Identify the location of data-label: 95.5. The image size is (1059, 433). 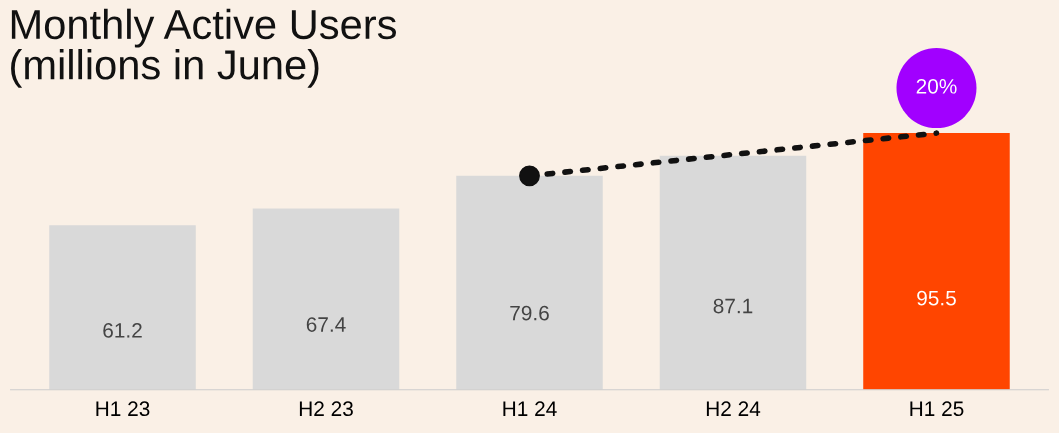
(936, 298).